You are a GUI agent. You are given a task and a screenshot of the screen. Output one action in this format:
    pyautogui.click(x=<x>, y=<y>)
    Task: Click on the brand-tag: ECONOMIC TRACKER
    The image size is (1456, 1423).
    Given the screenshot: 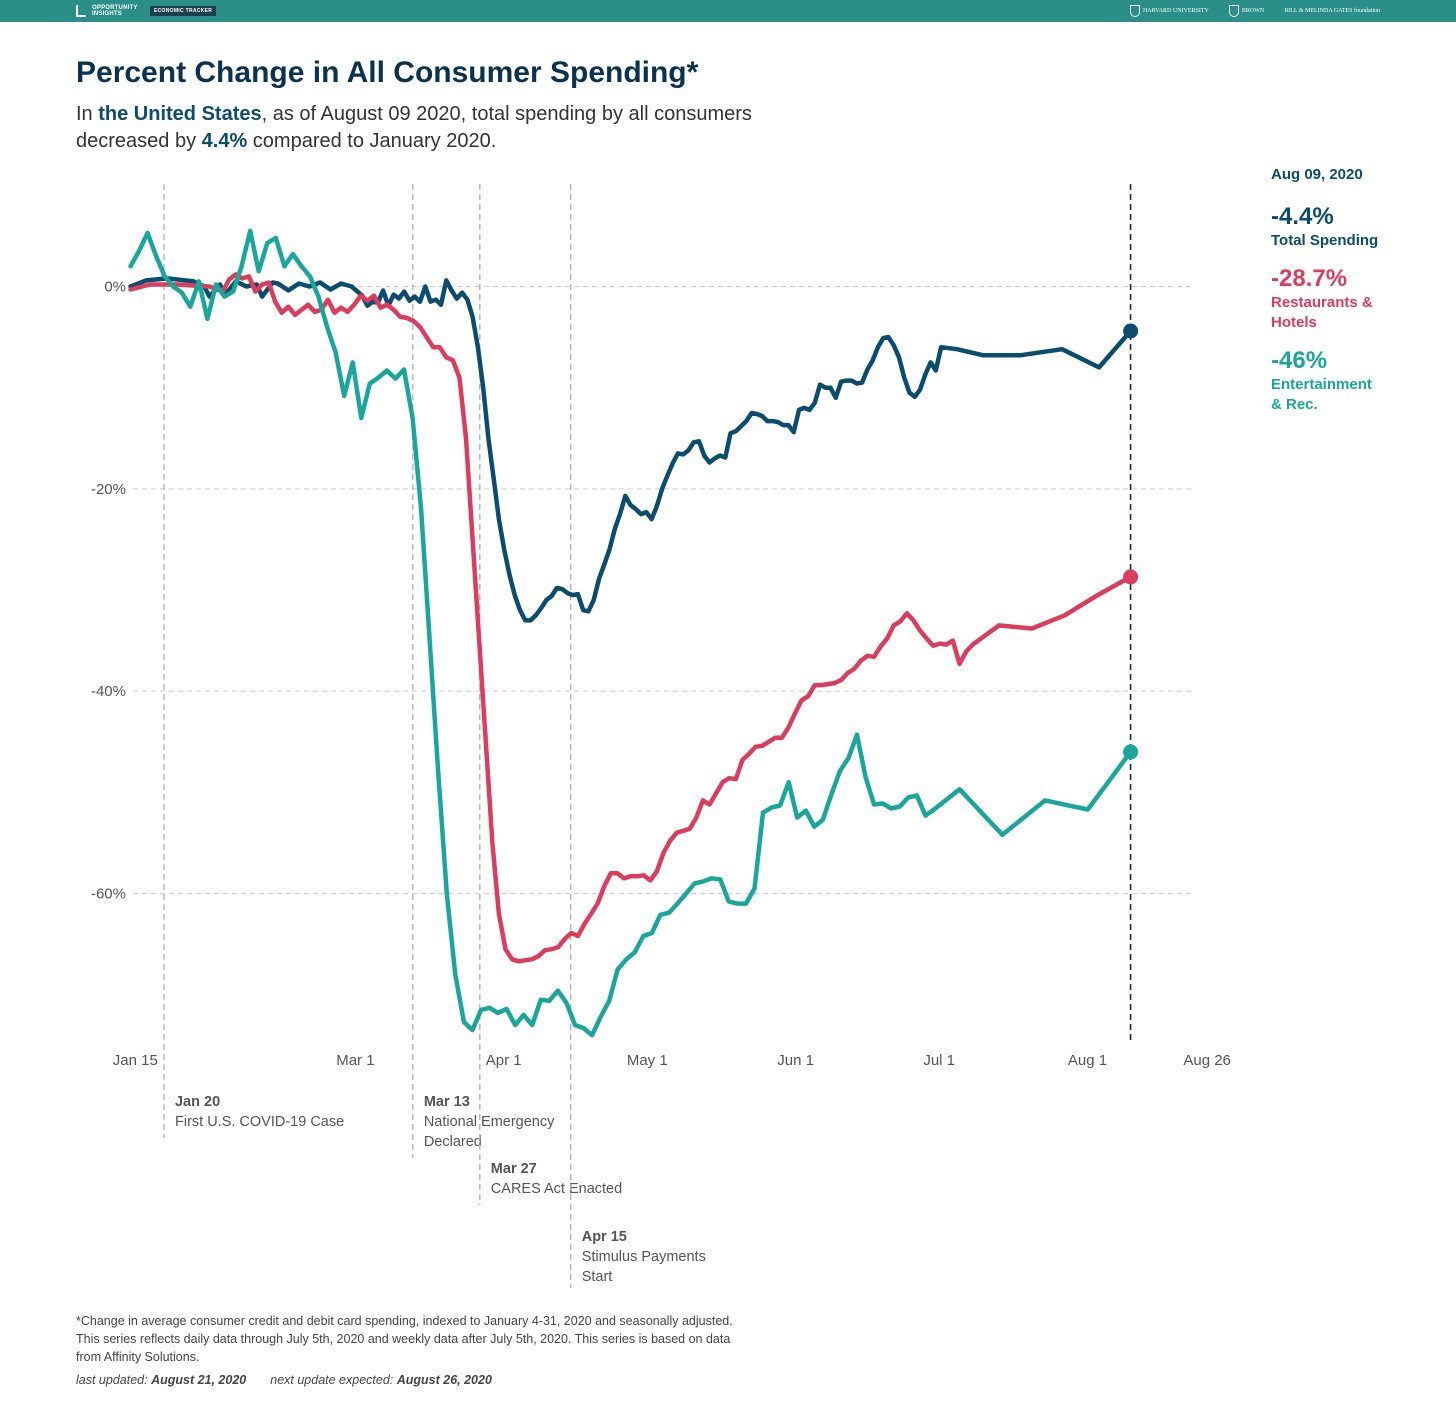 What is the action you would take?
    pyautogui.click(x=183, y=11)
    